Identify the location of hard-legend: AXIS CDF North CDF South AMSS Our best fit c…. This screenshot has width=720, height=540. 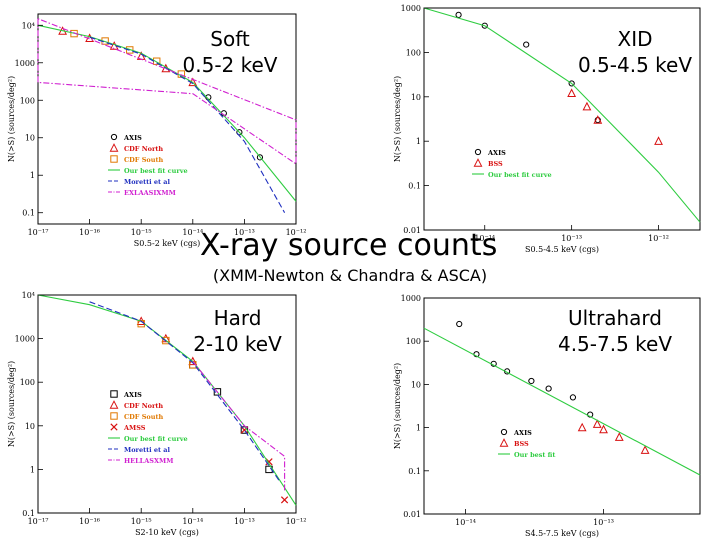
(148, 427).